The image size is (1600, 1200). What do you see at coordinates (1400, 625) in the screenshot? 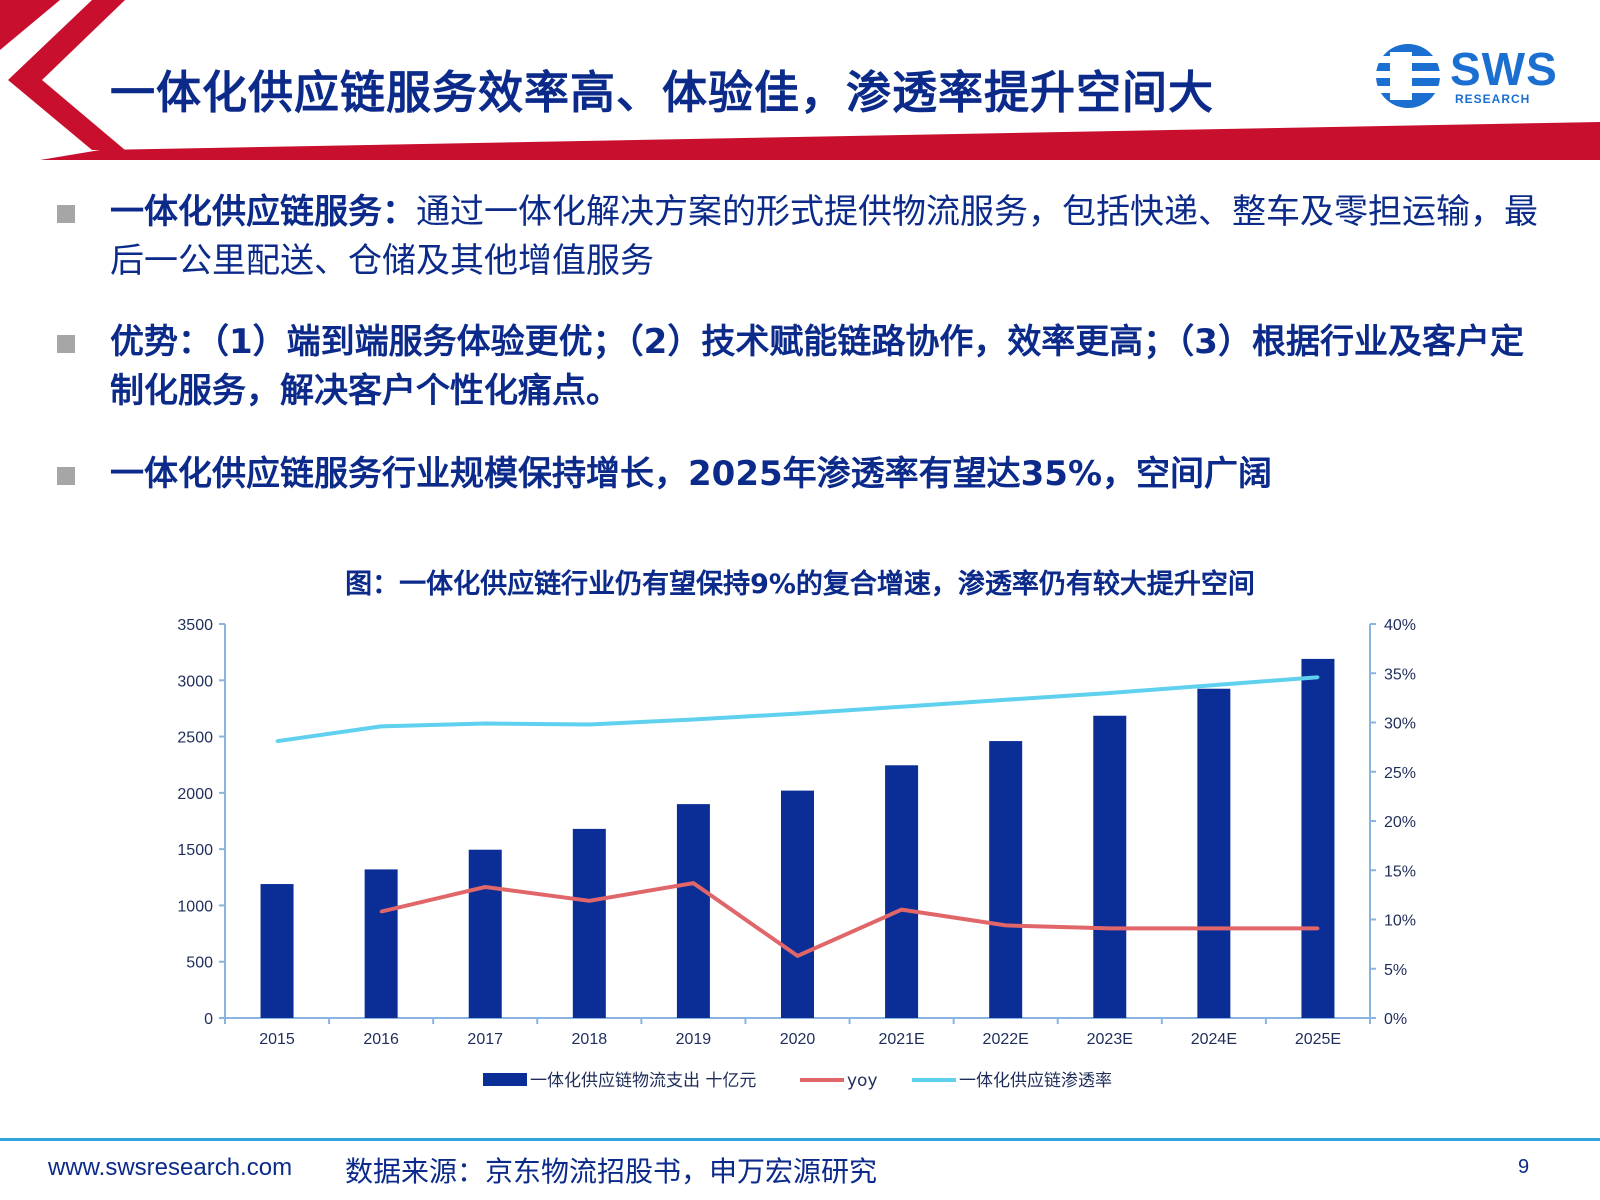
I see `right-axis-tick-label: 40%` at bounding box center [1400, 625].